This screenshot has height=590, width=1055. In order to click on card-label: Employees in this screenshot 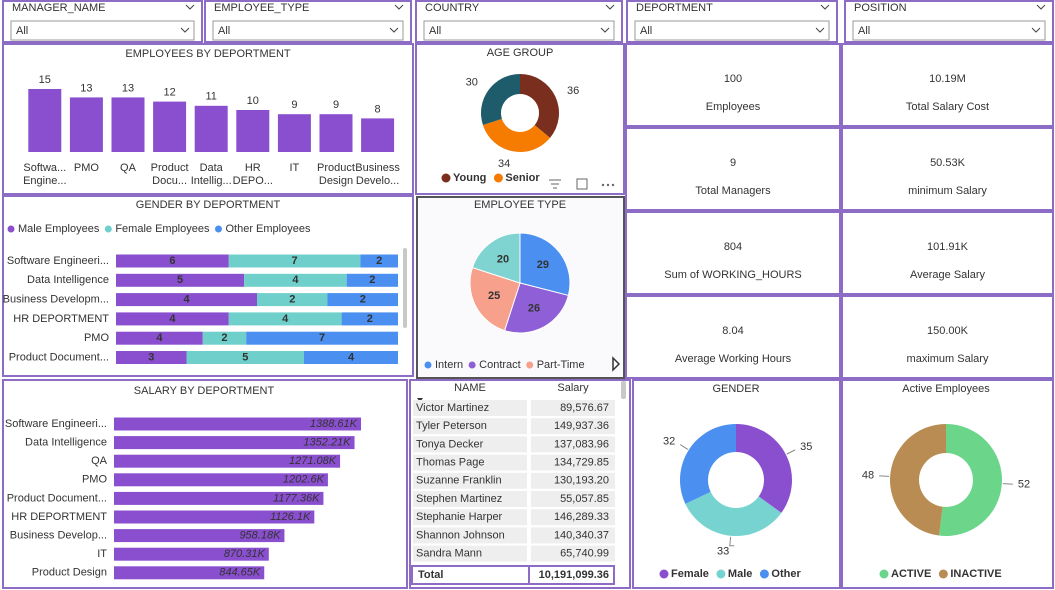, I will do `click(733, 107)`.